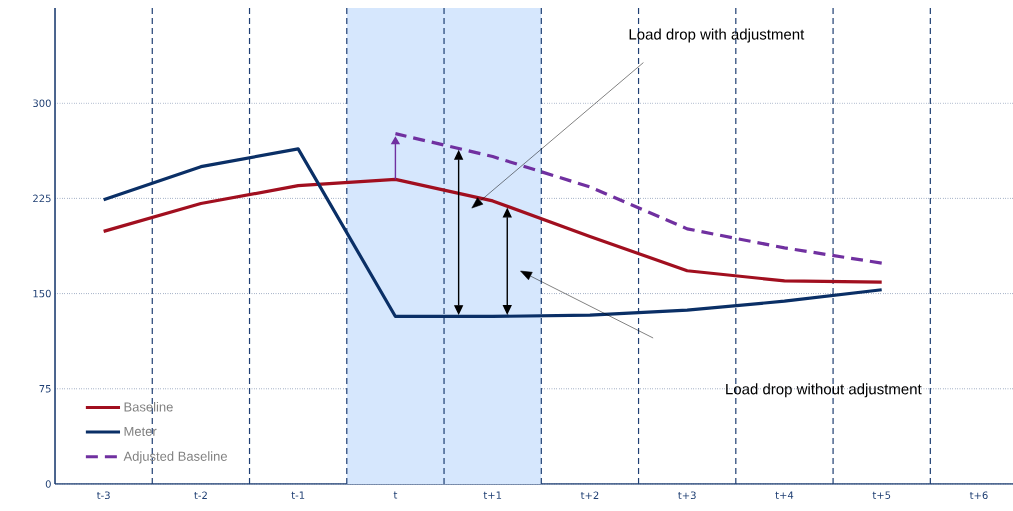 The width and height of the screenshot is (1013, 511). I want to click on x-tick-label: t+6, so click(978, 495).